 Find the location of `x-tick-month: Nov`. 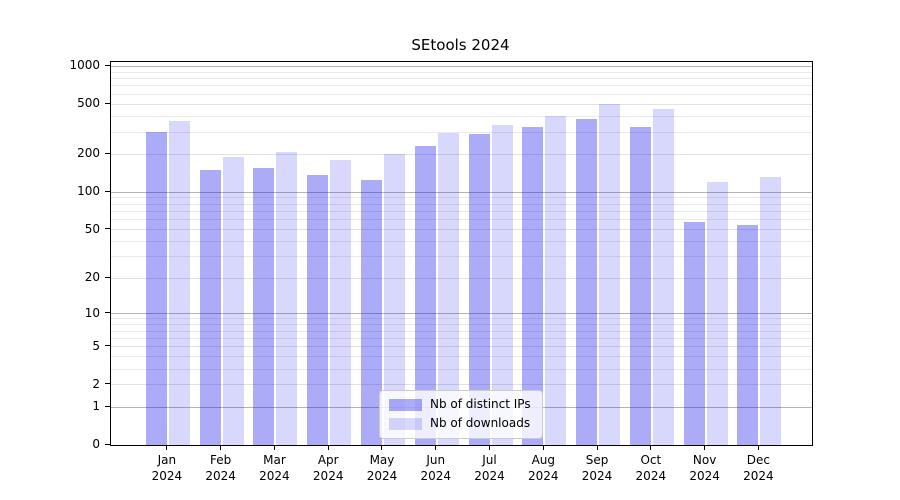

x-tick-month: Nov is located at coordinates (704, 460).